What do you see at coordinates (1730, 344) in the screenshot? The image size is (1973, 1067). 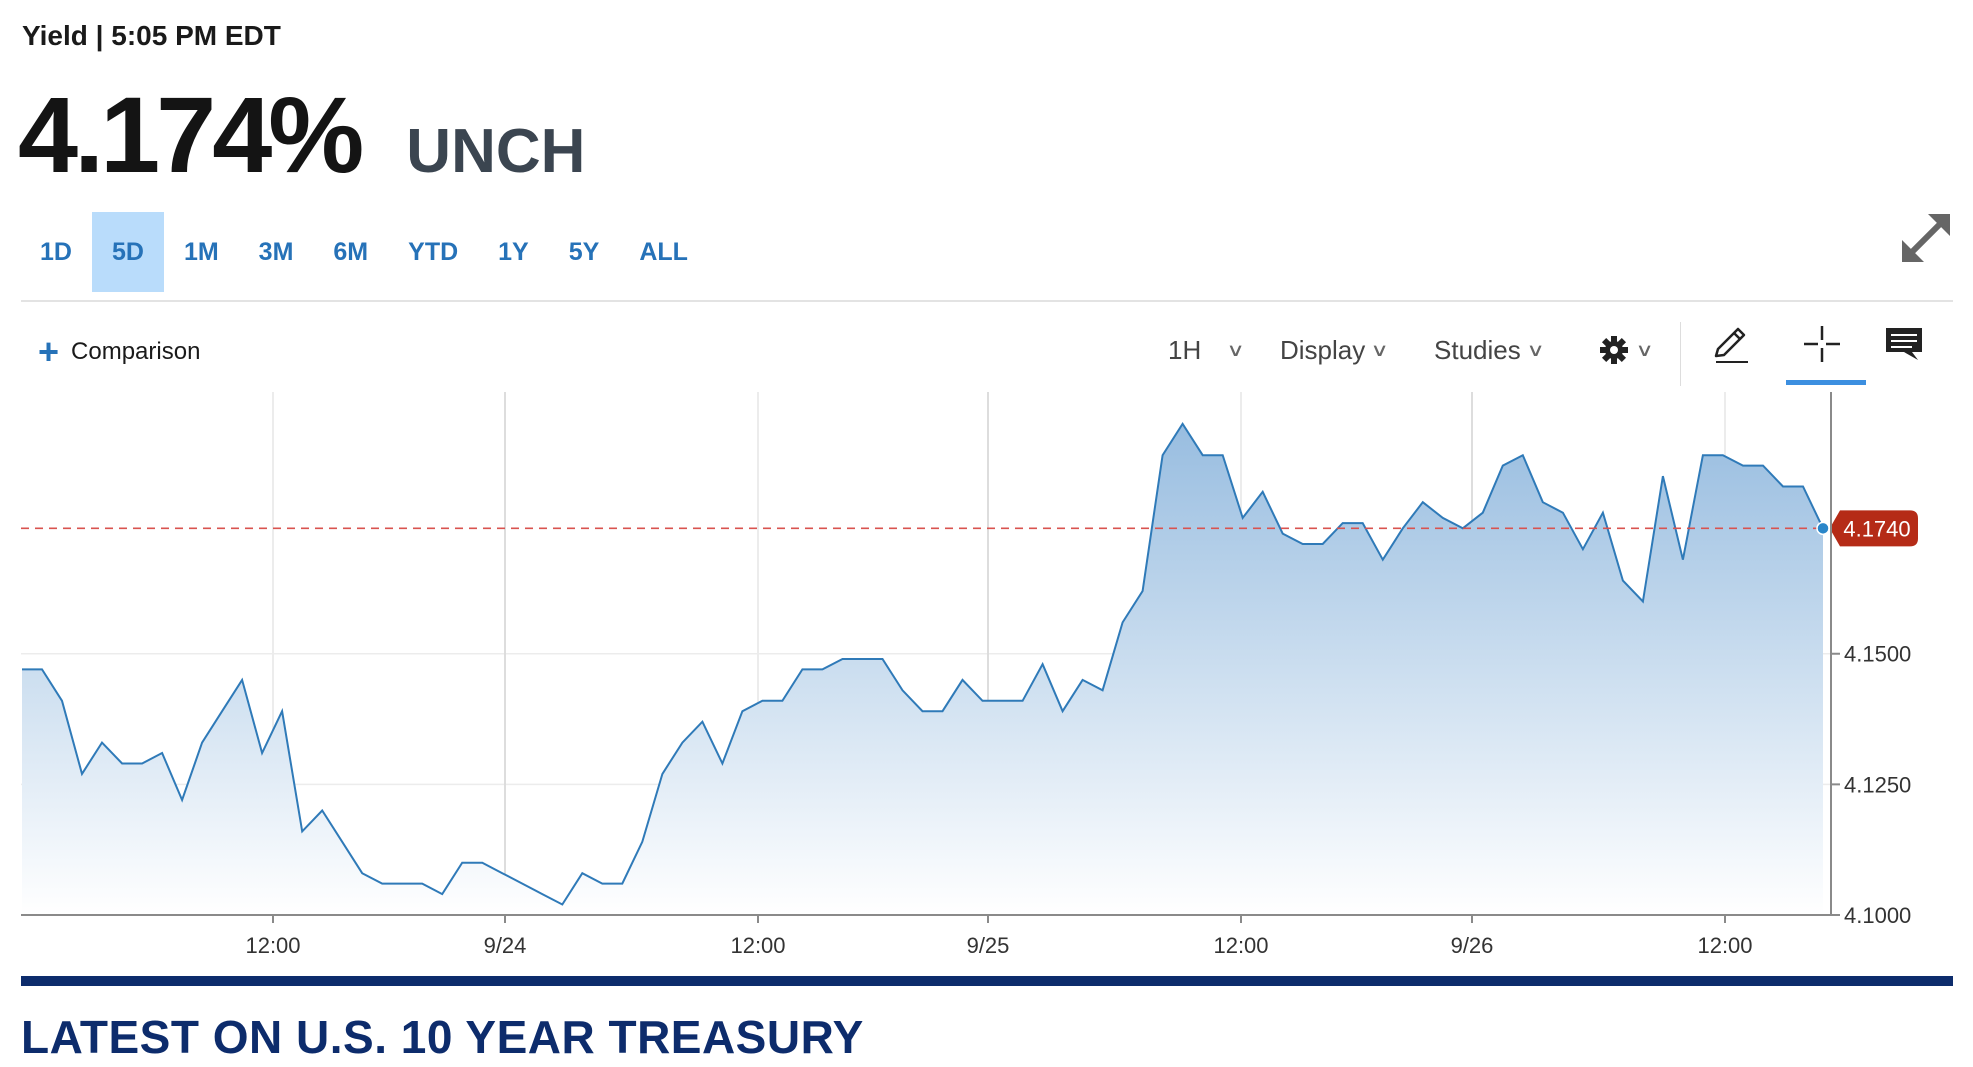 I see `pencil-icon` at bounding box center [1730, 344].